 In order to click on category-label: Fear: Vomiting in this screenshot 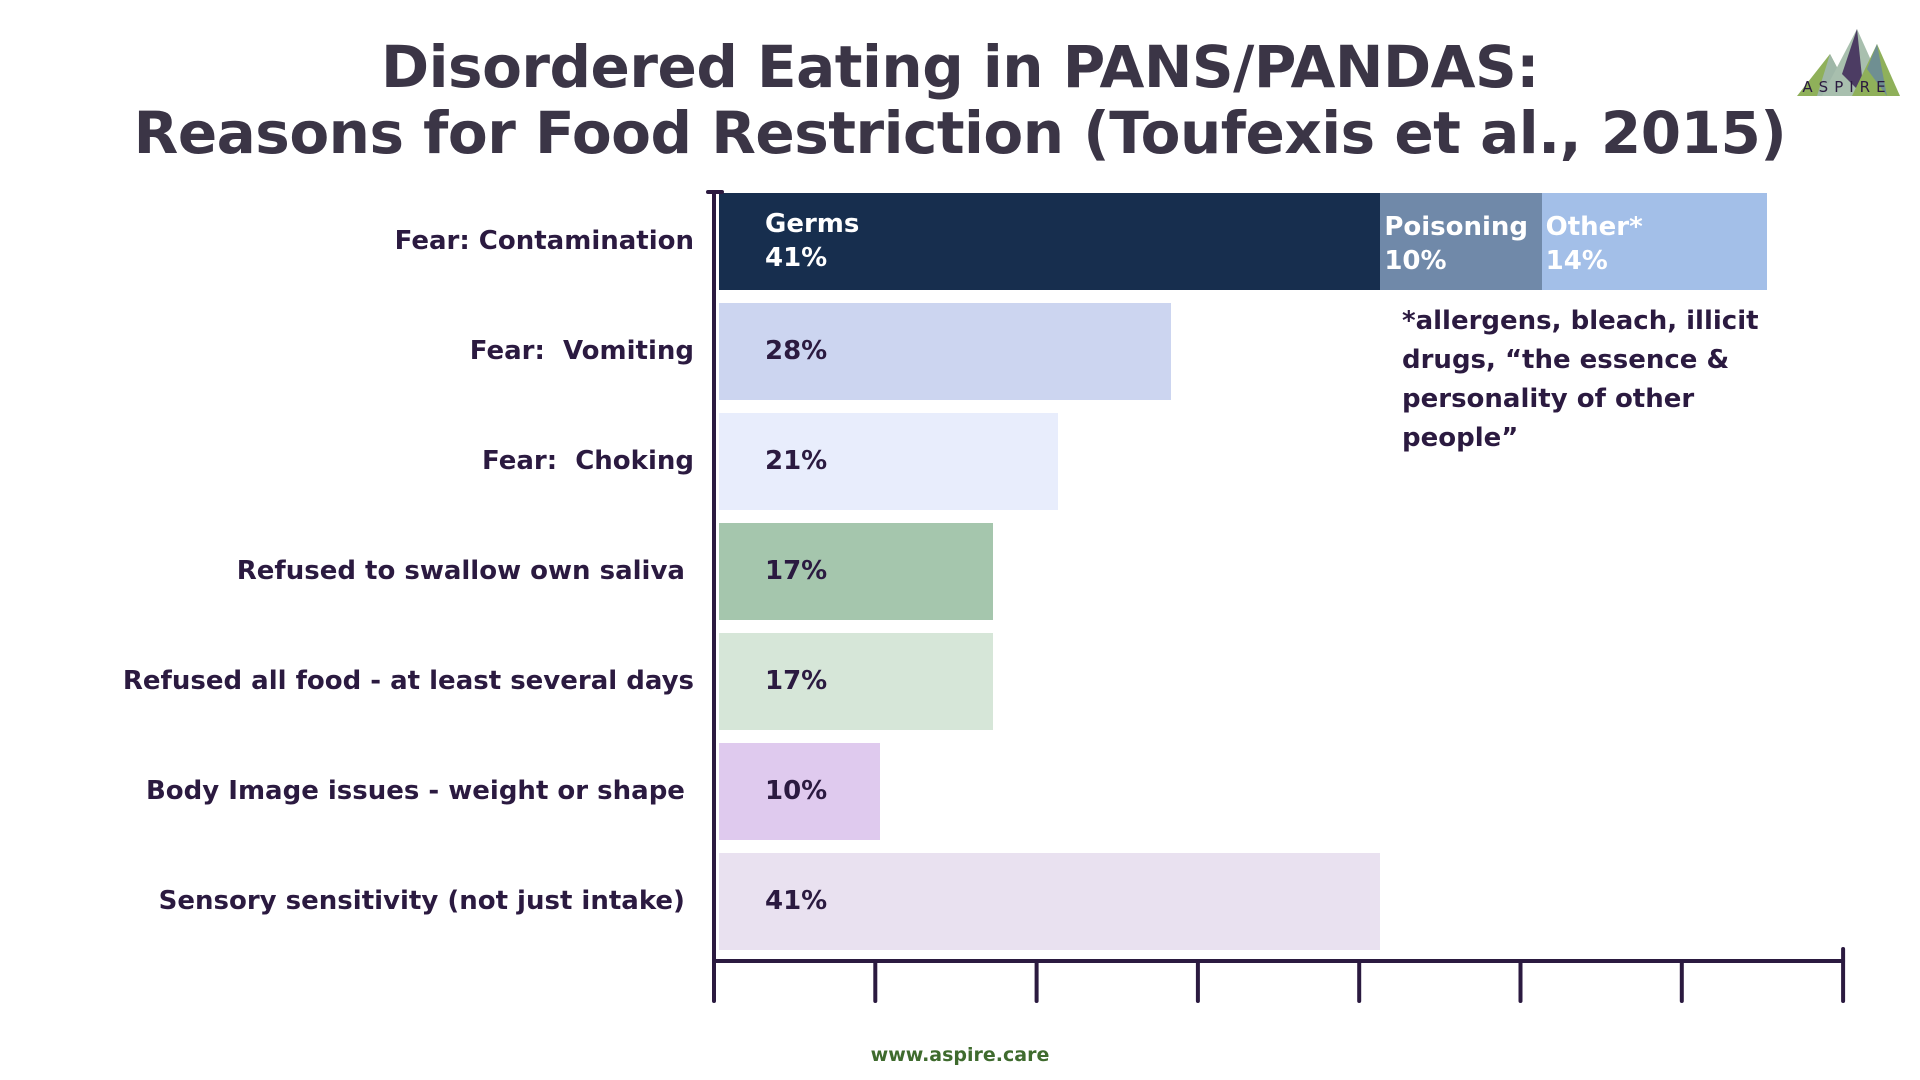, I will do `click(581, 351)`.